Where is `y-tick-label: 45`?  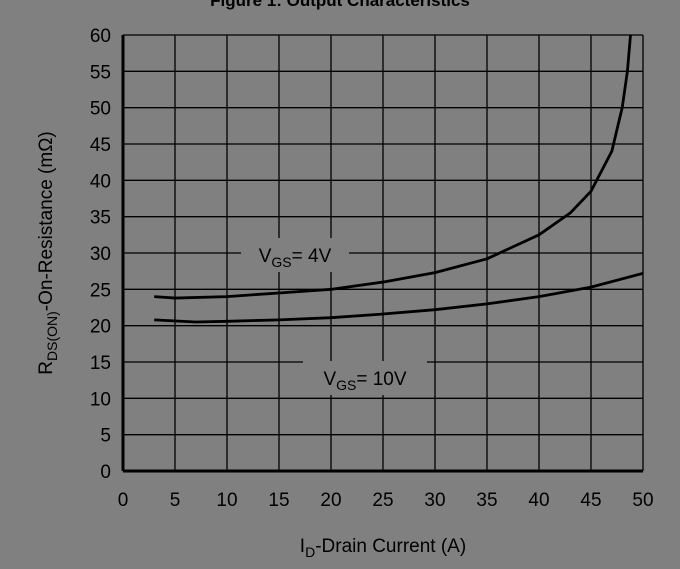
y-tick-label: 45 is located at coordinates (100, 145).